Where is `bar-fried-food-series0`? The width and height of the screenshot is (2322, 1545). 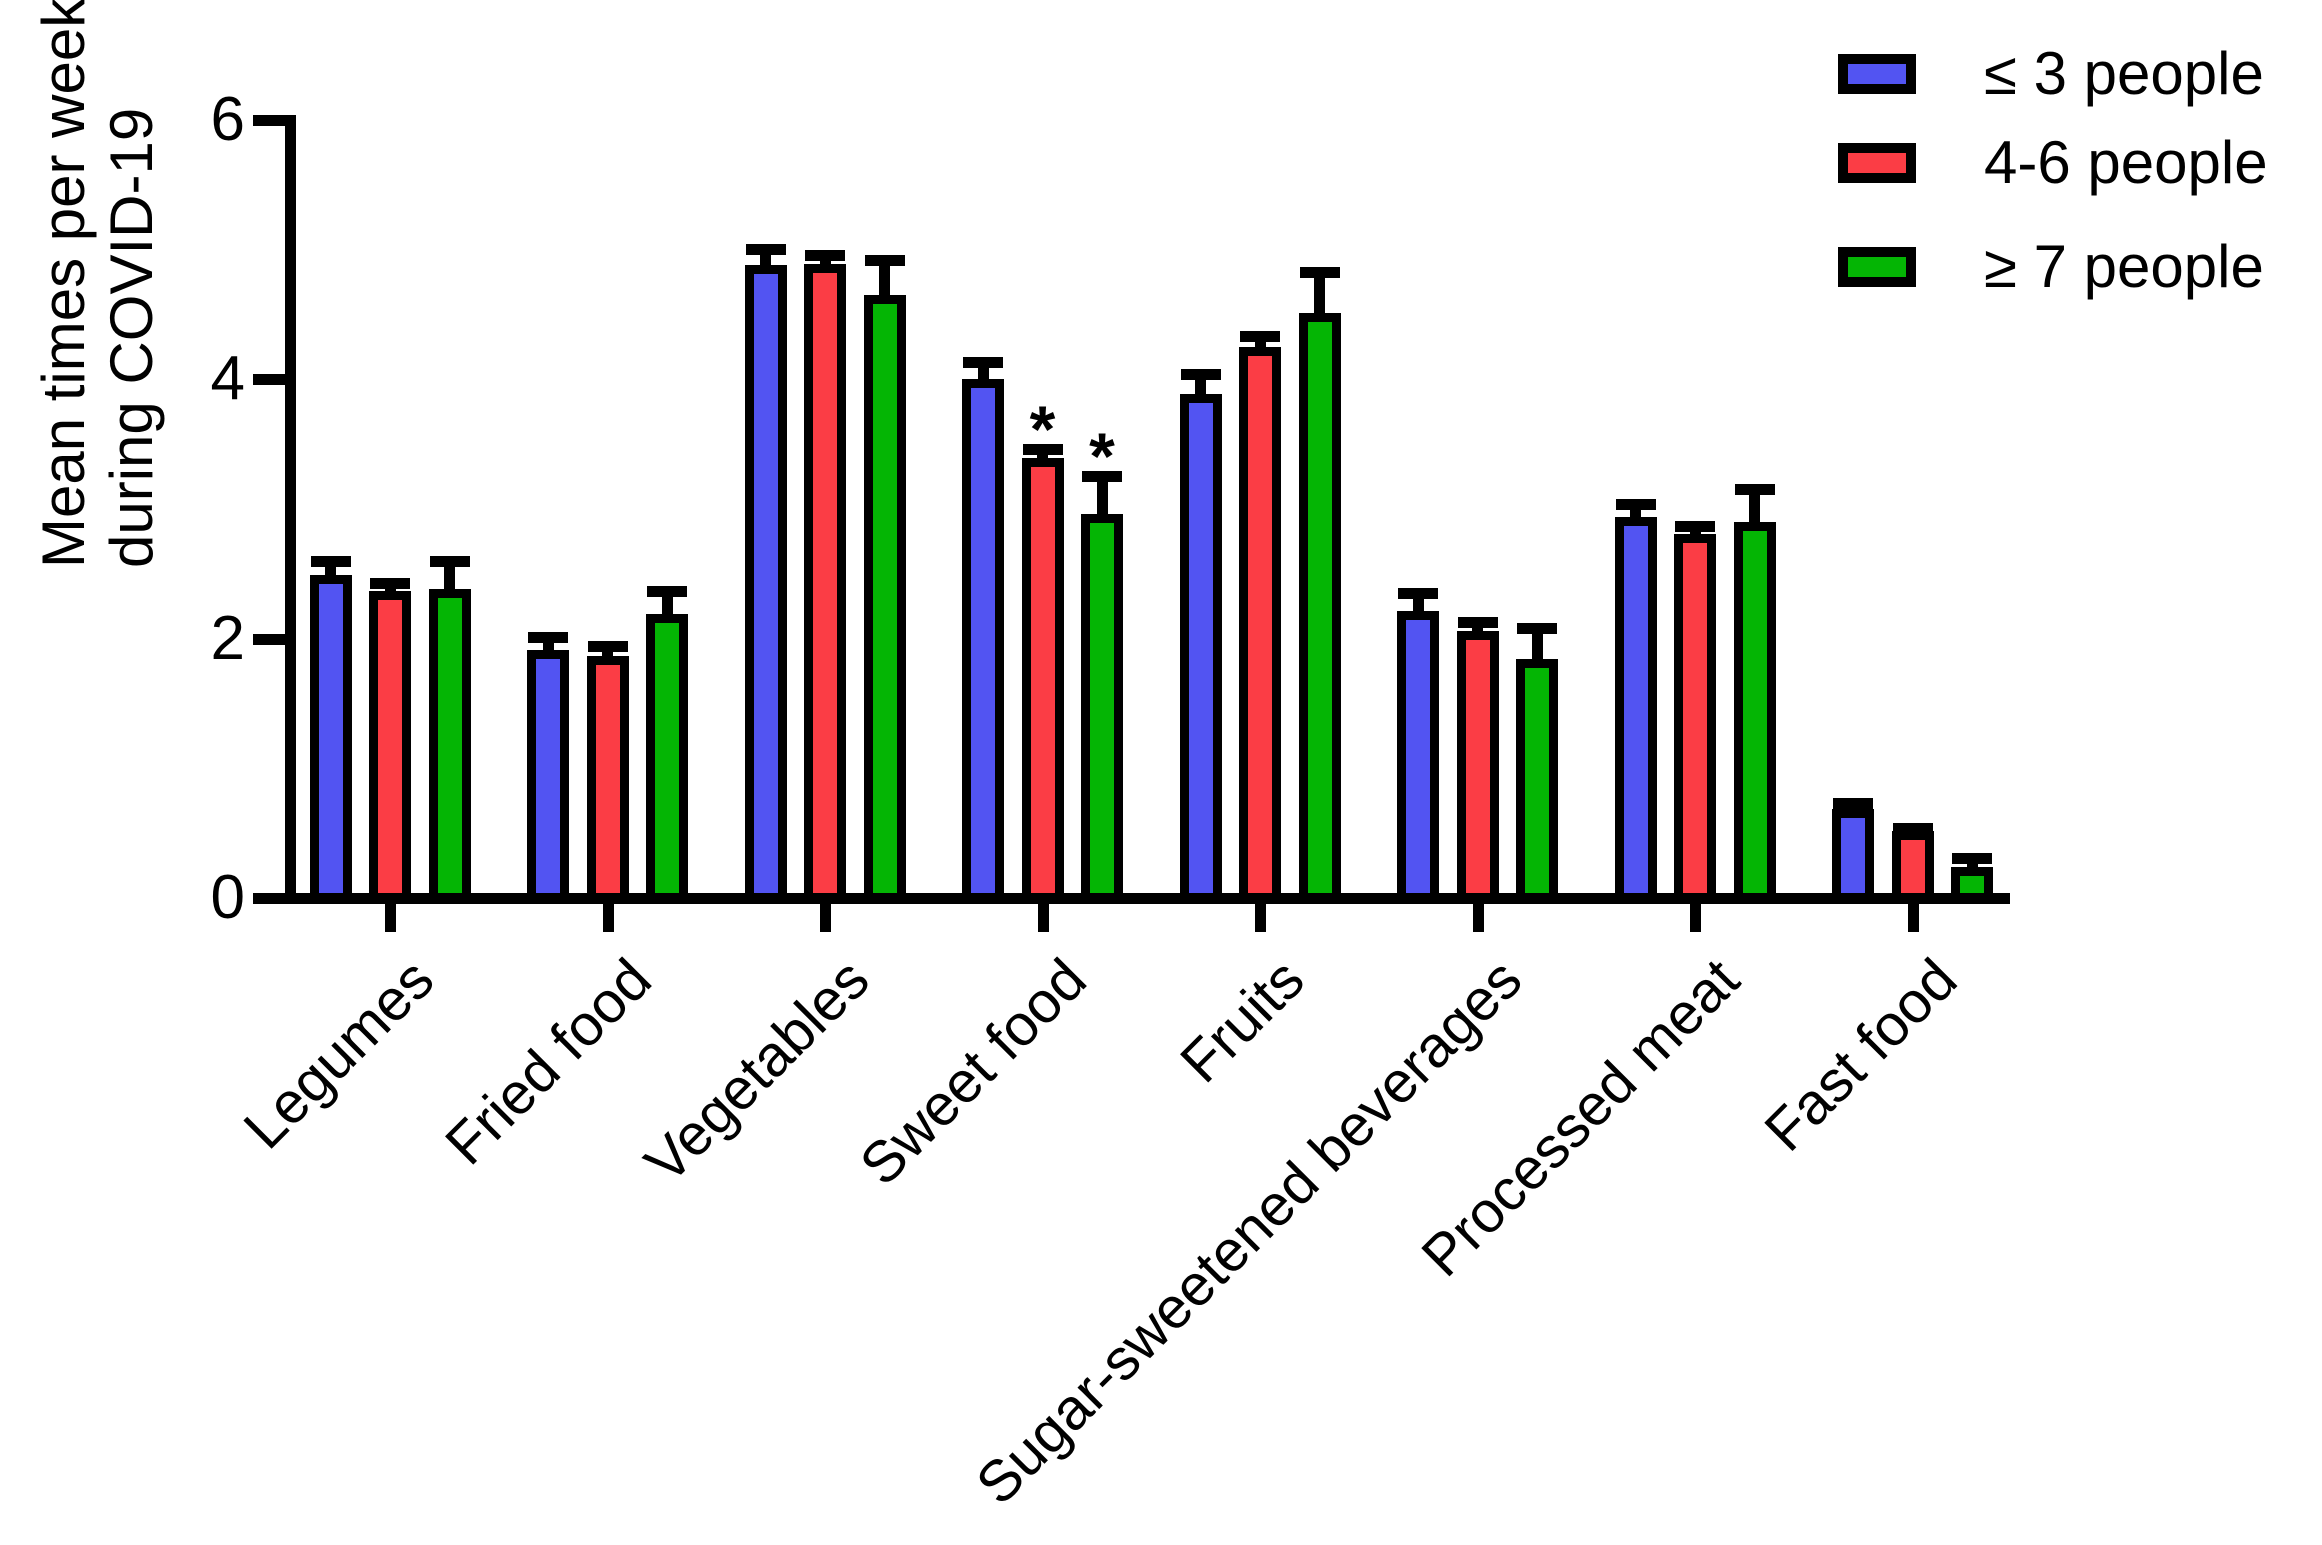 bar-fried-food-series0 is located at coordinates (548, 777).